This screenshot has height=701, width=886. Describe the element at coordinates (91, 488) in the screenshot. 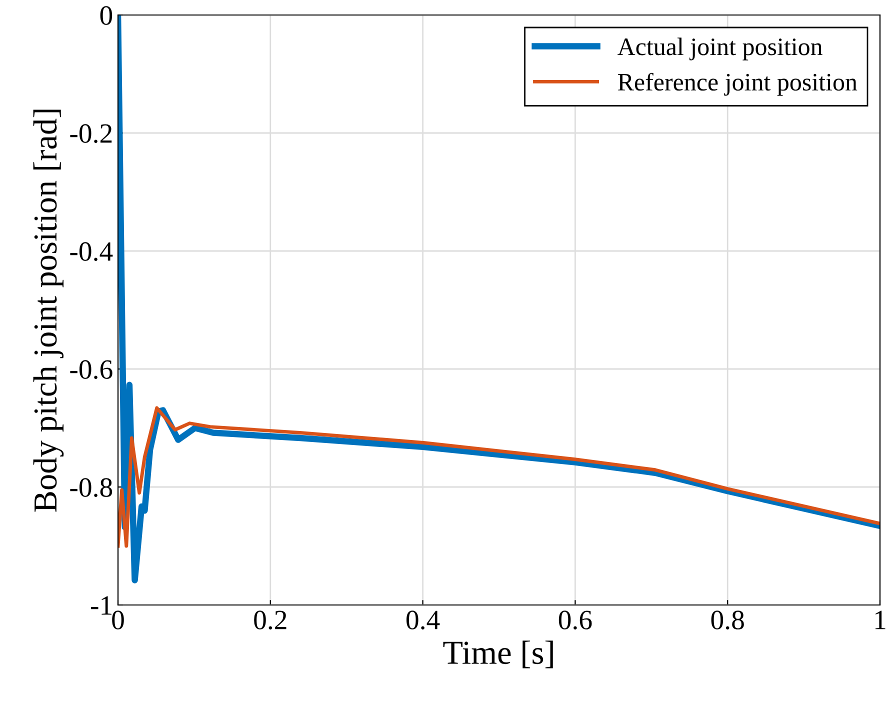

I see `y-tick-label: -0.8` at that location.